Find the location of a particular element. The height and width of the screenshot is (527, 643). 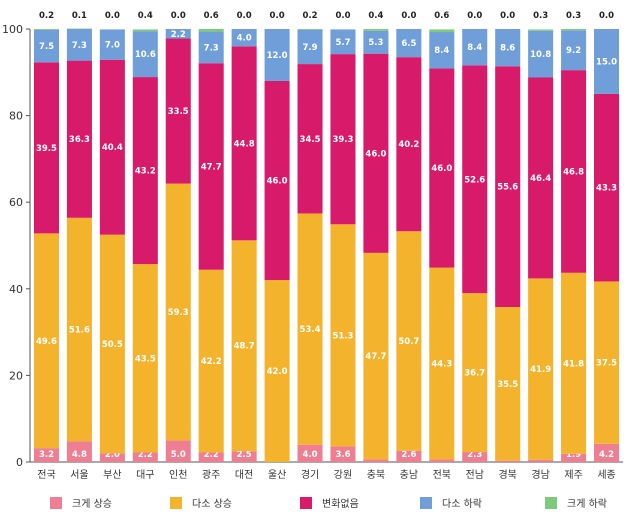

data-label: 51.6 is located at coordinates (79, 331).